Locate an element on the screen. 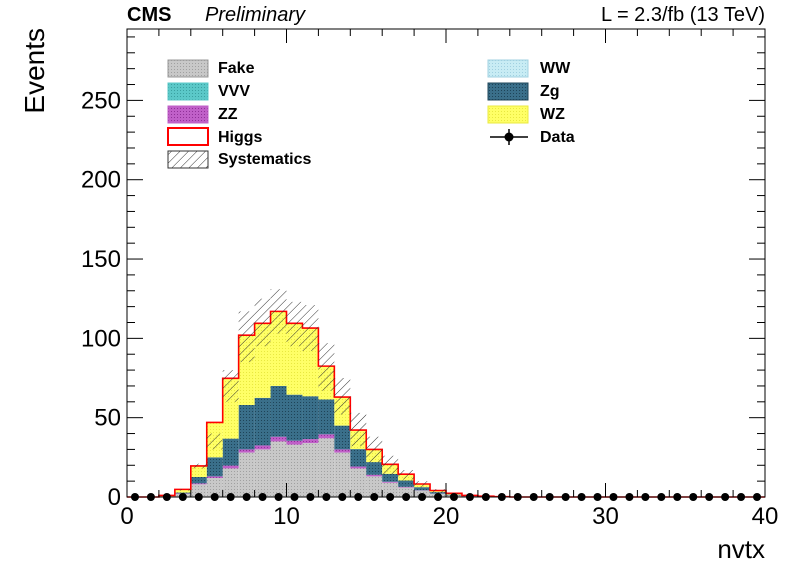 The height and width of the screenshot is (572, 796). legend-label-wz: WZ is located at coordinates (552, 114).